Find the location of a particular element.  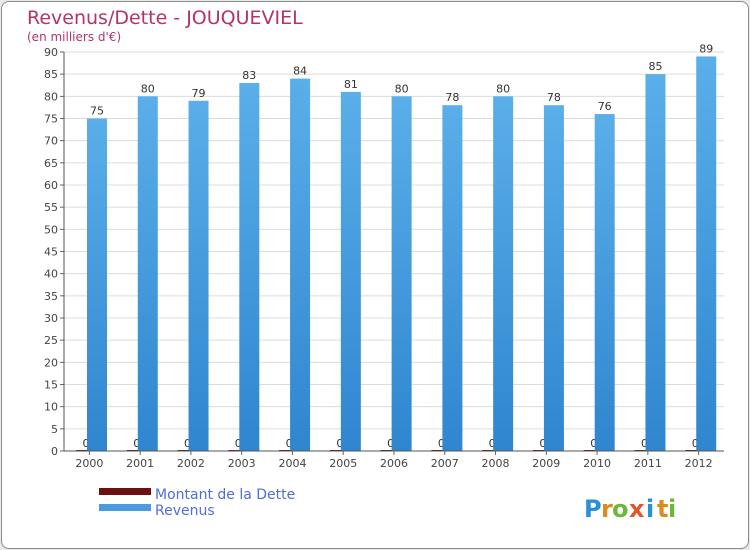

x-tick-label: 2003 is located at coordinates (242, 463).